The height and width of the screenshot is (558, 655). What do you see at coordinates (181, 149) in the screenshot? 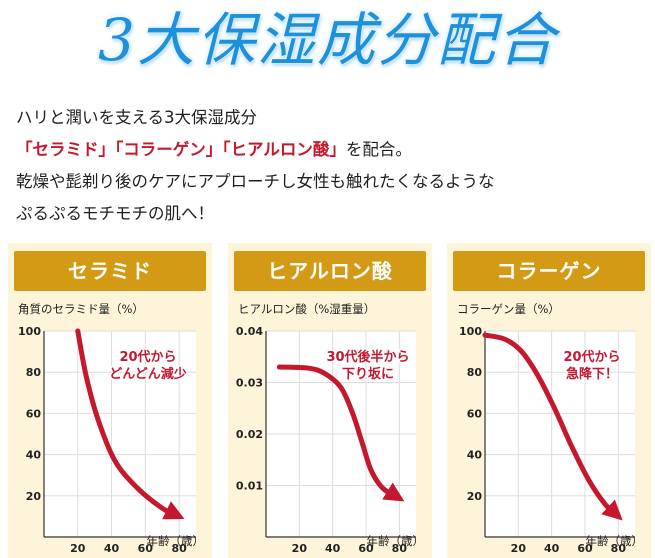
I see `ingredient-names: 「セラミド」「コラーゲン」「ヒアルロン酸」` at bounding box center [181, 149].